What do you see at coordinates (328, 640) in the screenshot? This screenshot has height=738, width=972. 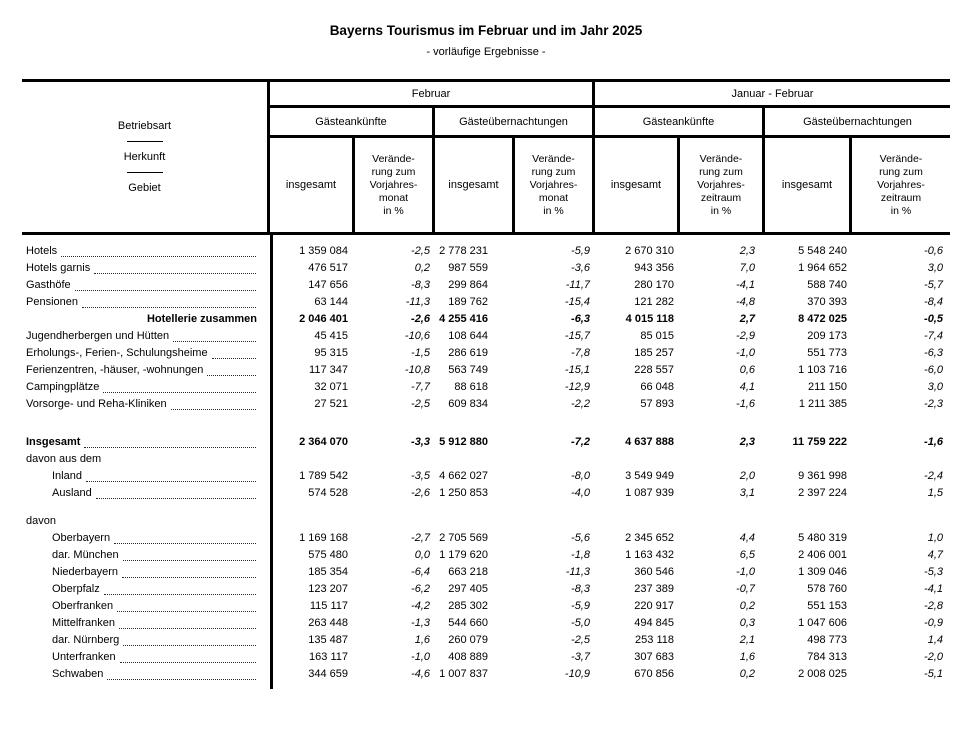 I see `value-cell: 135 487` at bounding box center [328, 640].